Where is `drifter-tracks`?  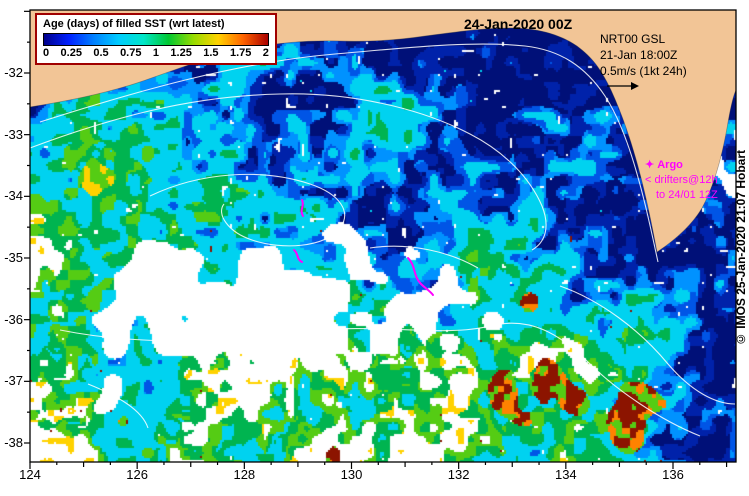
drifter-tracks is located at coordinates (363, 247).